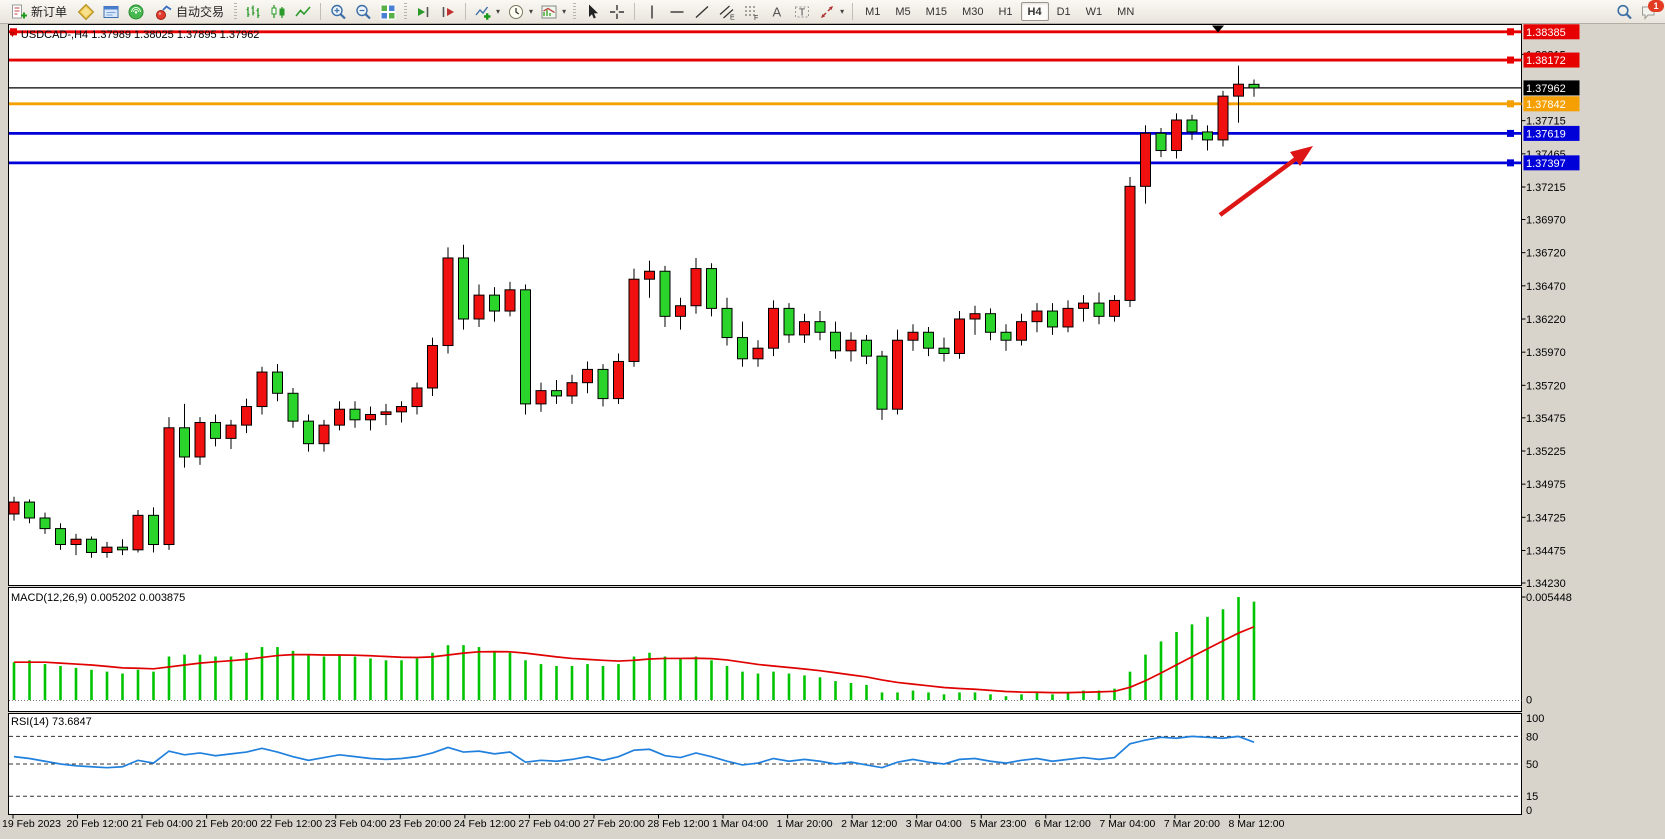  Describe the element at coordinates (1094, 11) in the screenshot. I see `timeframe-w1-button: W1` at that location.